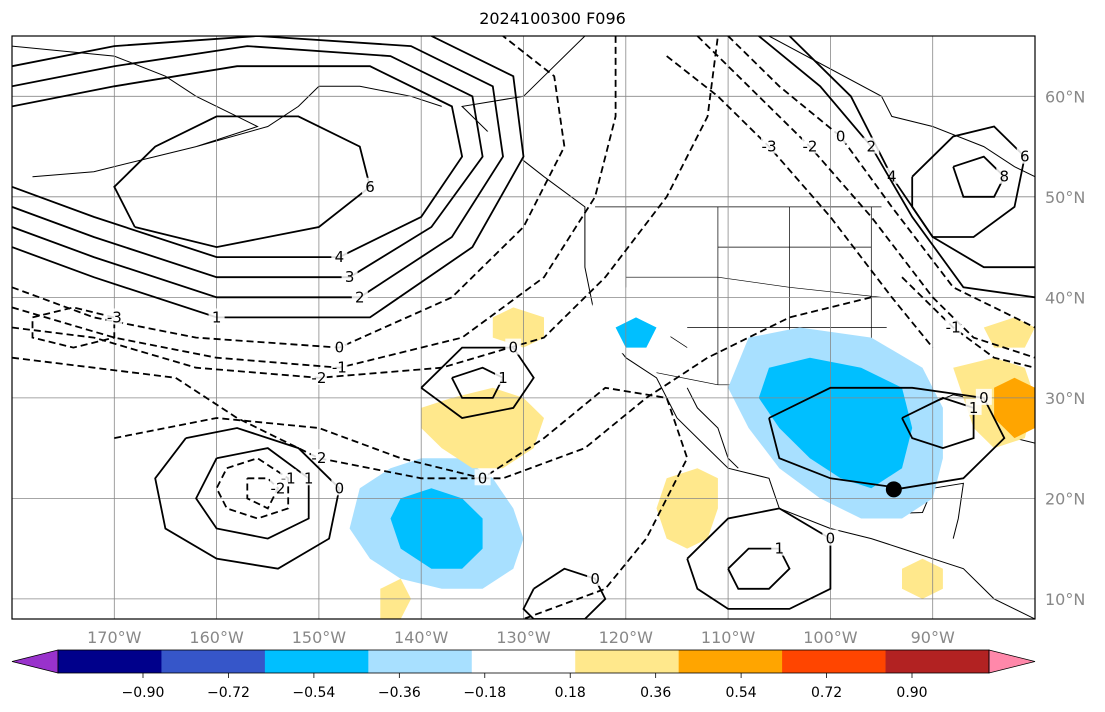  I want to click on location-marker, so click(893, 489).